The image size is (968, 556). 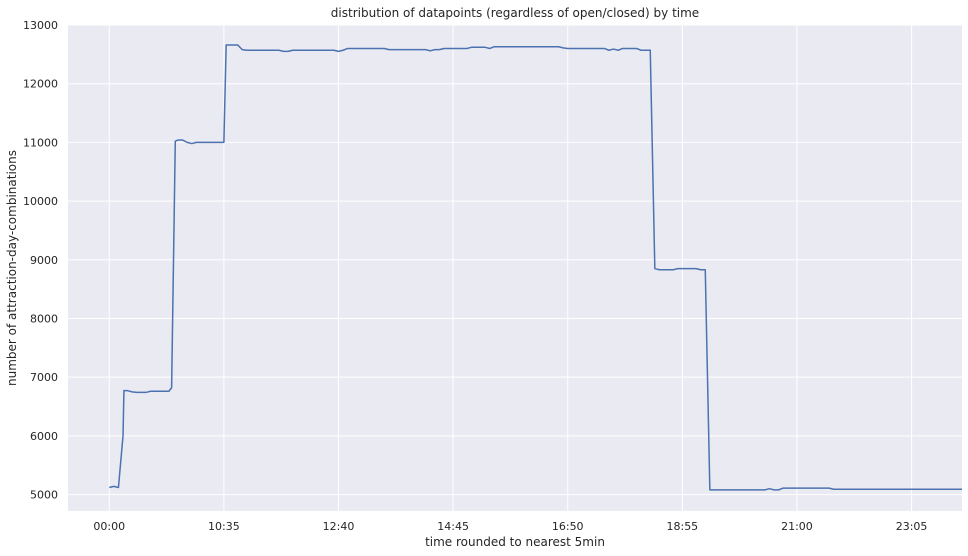 What do you see at coordinates (40, 84) in the screenshot?
I see `y-tick-label: 12000` at bounding box center [40, 84].